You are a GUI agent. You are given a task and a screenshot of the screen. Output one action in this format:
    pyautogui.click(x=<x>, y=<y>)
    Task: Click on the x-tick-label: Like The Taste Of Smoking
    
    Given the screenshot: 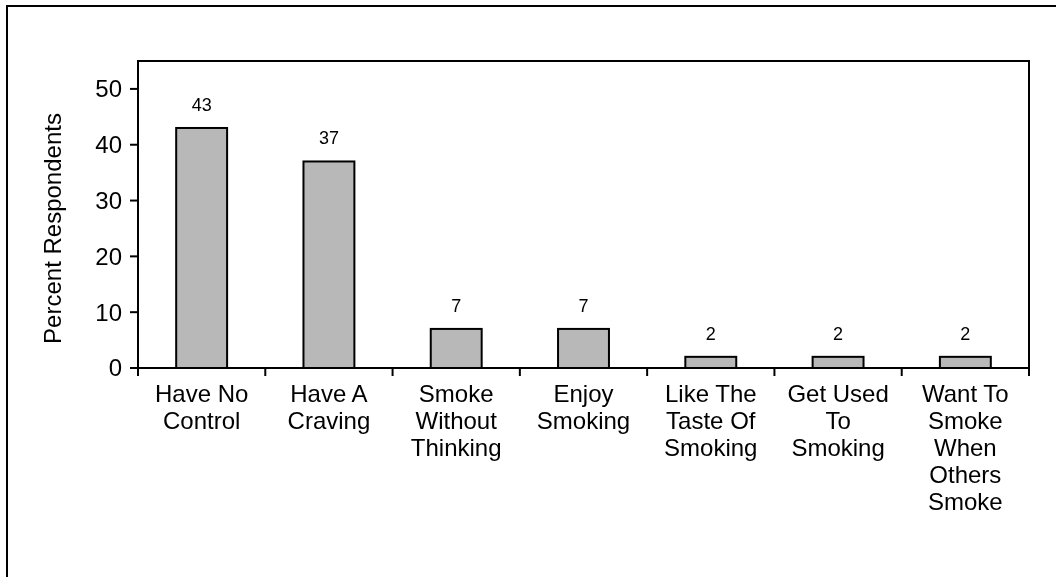 What is the action you would take?
    pyautogui.click(x=711, y=420)
    